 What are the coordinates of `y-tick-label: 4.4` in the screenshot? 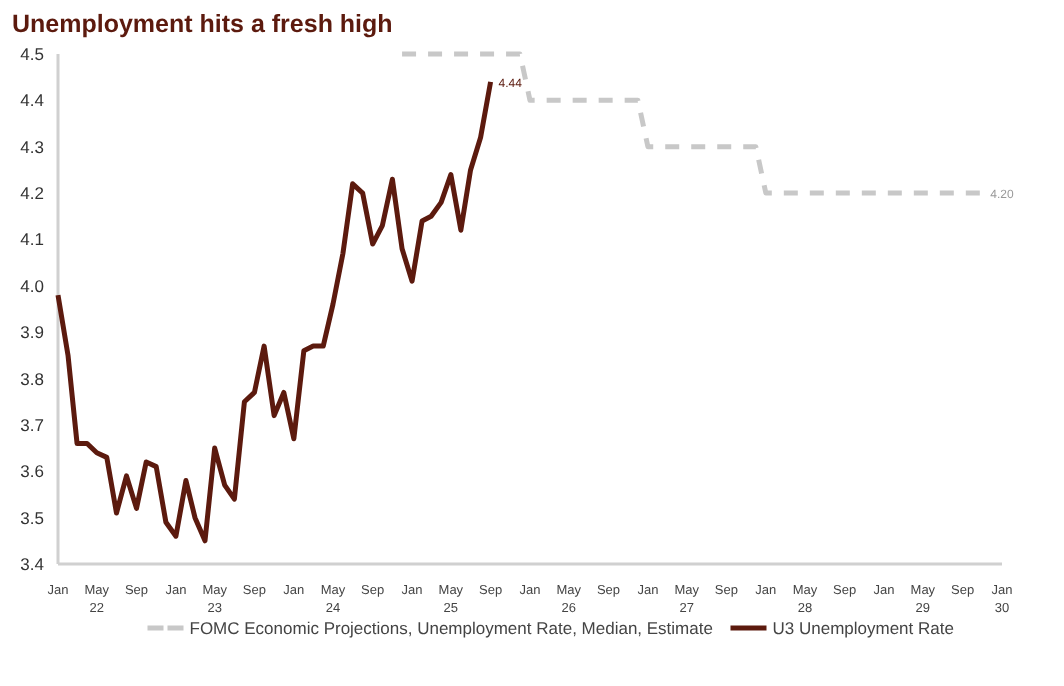 It's located at (32, 100).